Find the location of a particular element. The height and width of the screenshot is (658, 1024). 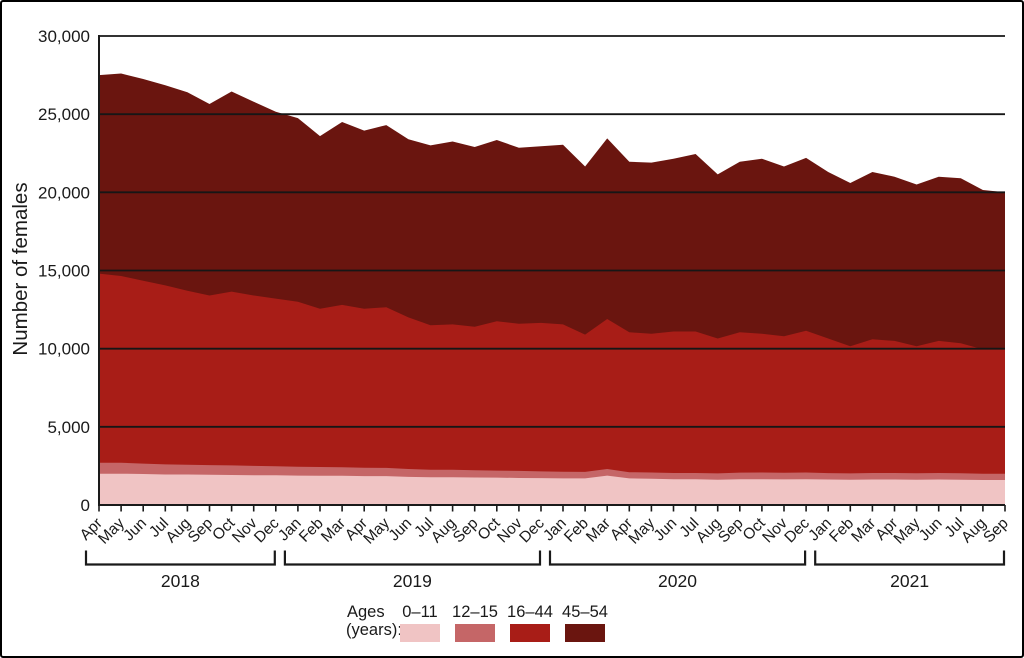

legend-items: 0–11 12–15 16–44 45–54 is located at coordinates (504, 622).